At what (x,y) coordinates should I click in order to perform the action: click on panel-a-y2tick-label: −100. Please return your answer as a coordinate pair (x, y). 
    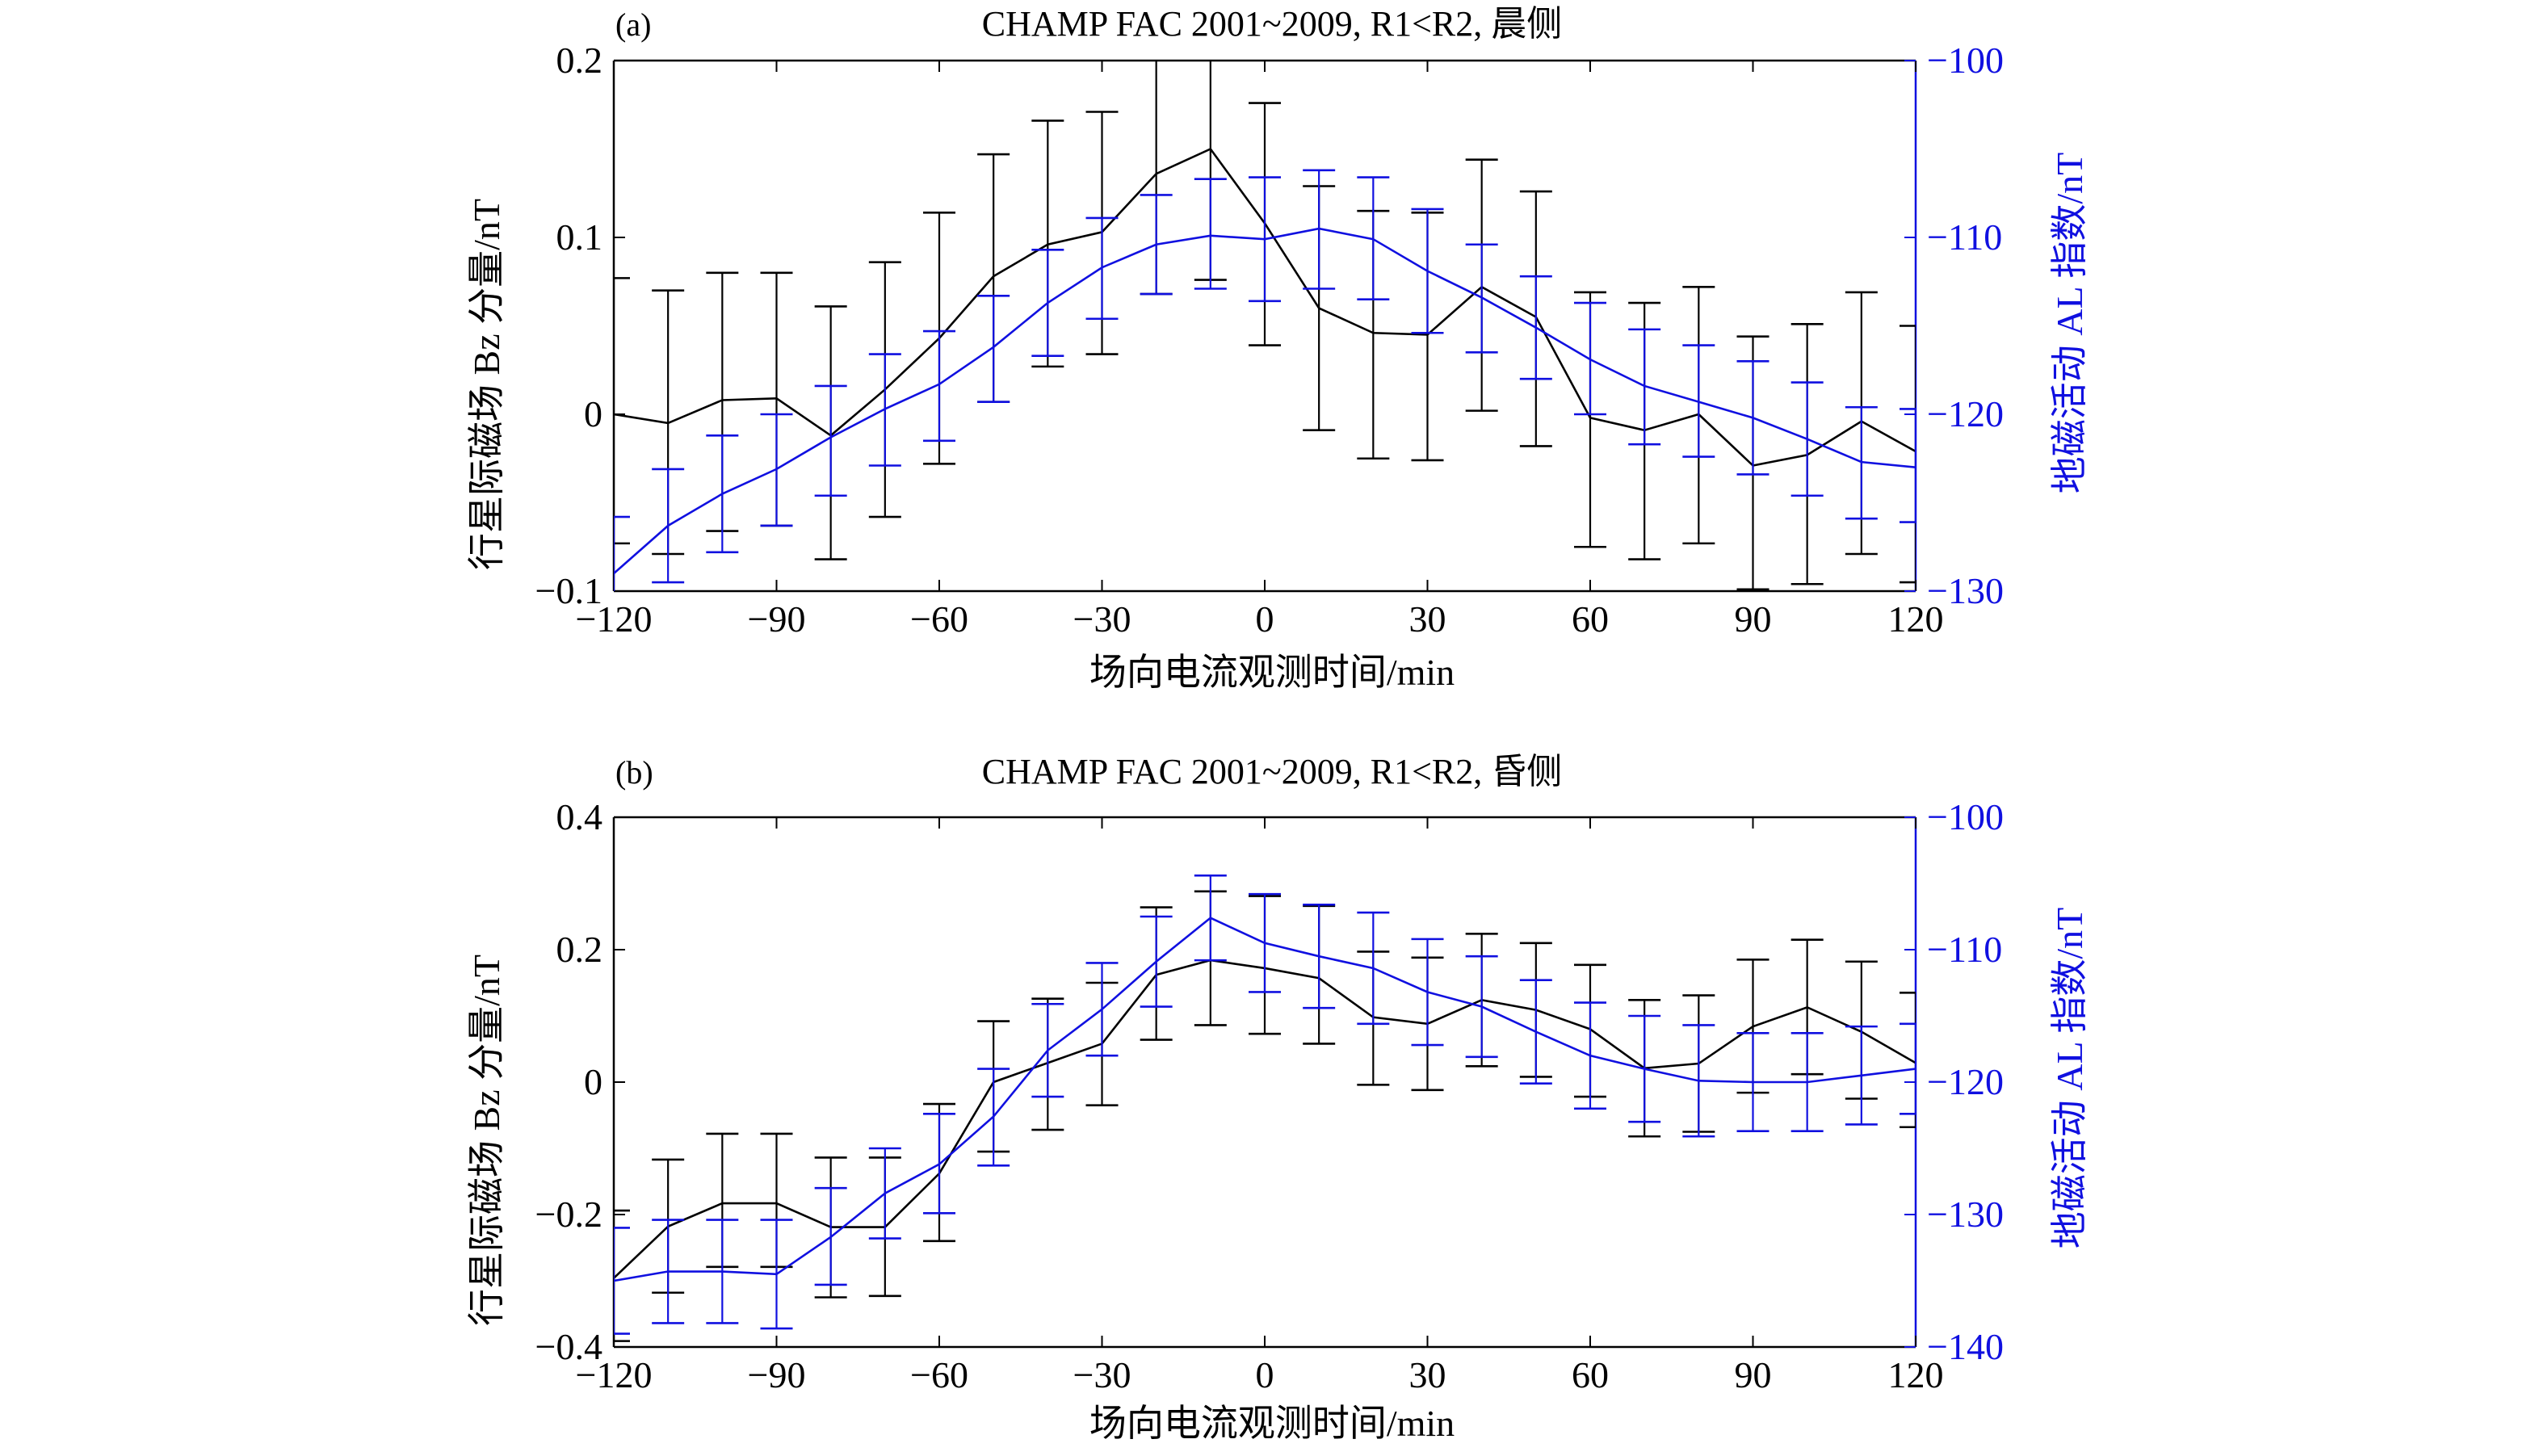
    Looking at the image, I should click on (1965, 60).